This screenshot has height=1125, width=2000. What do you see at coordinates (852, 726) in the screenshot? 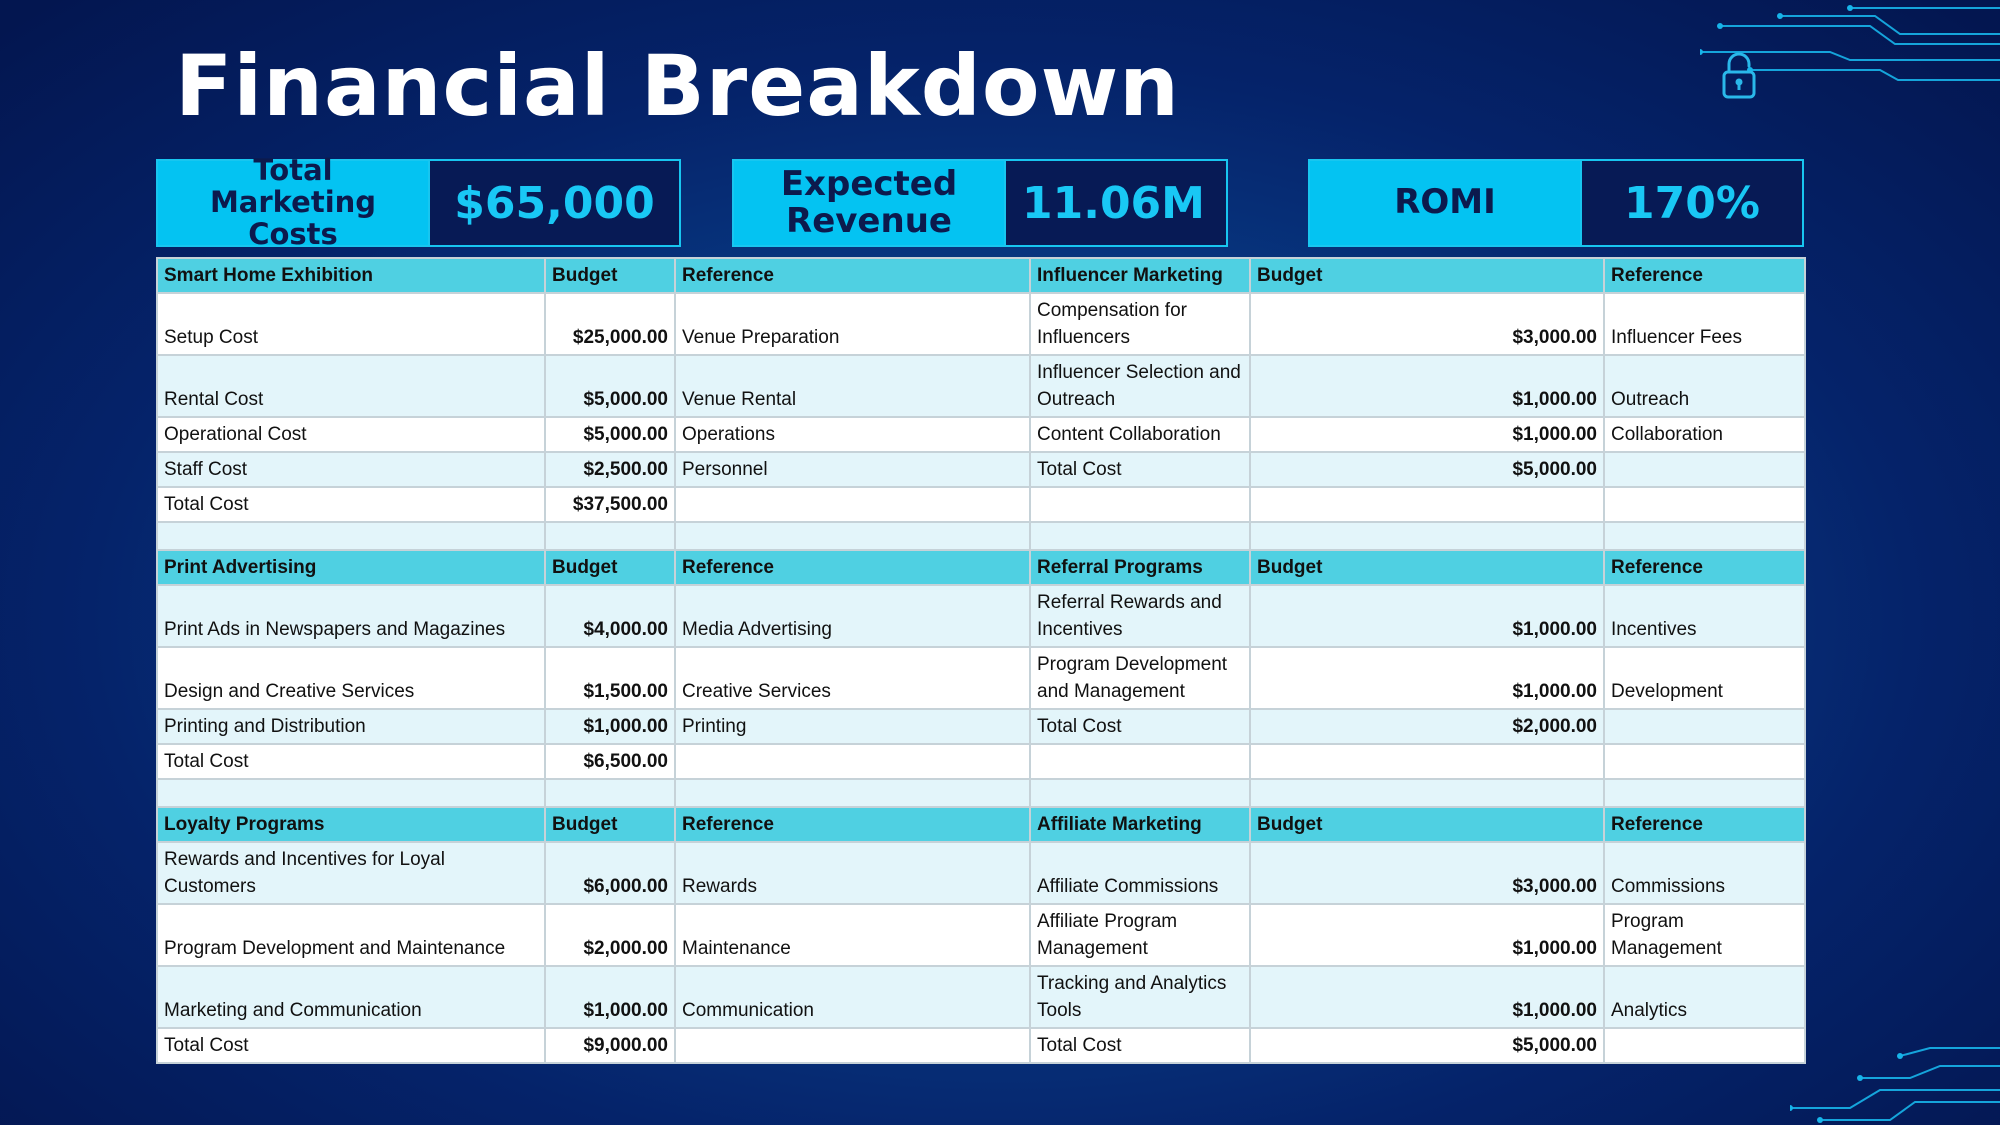
I see `reference-cell: Printing` at bounding box center [852, 726].